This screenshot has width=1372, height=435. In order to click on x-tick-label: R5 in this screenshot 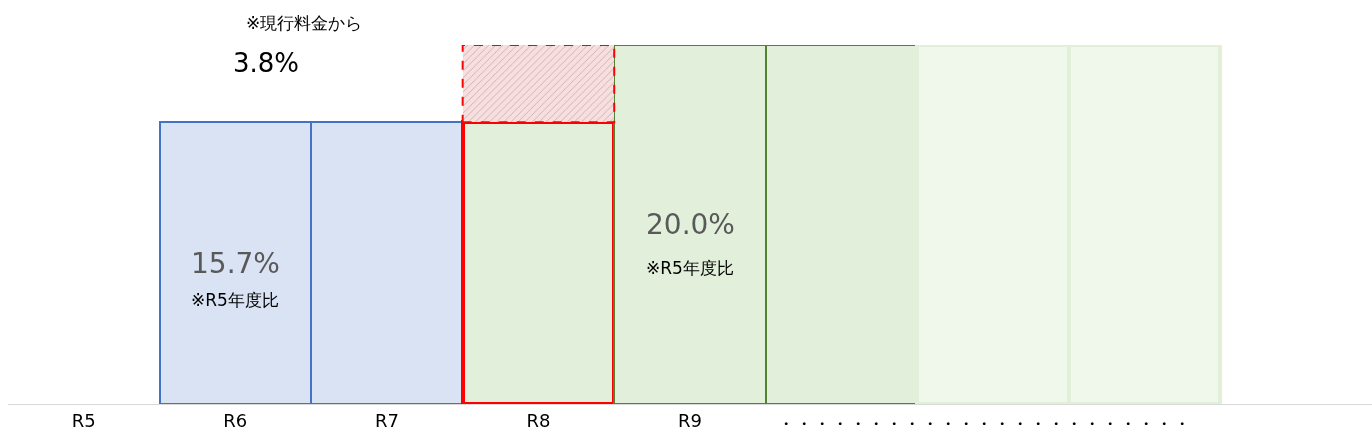, I will do `click(83, 420)`.